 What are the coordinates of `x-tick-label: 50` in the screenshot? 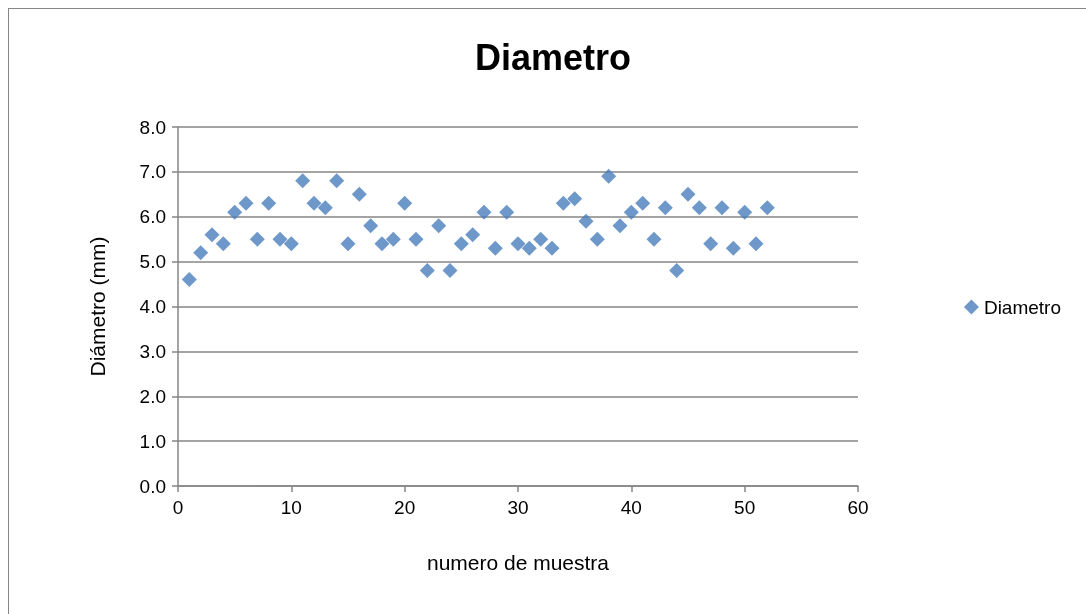 It's located at (745, 507).